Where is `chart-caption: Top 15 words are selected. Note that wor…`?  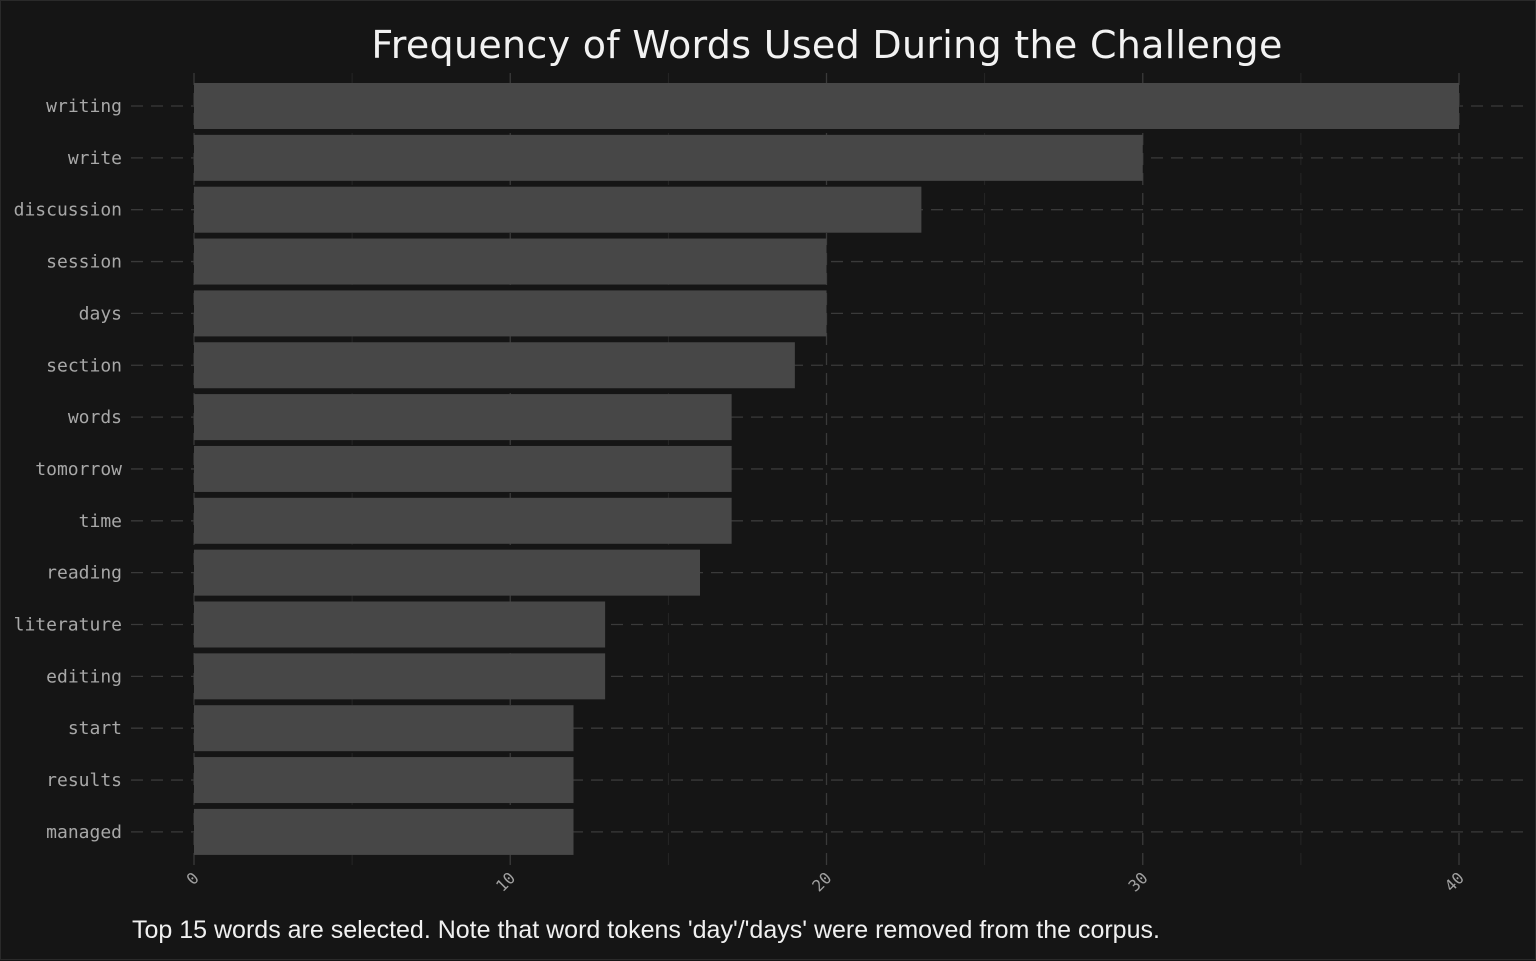 chart-caption: Top 15 words are selected. Note that wor… is located at coordinates (646, 930).